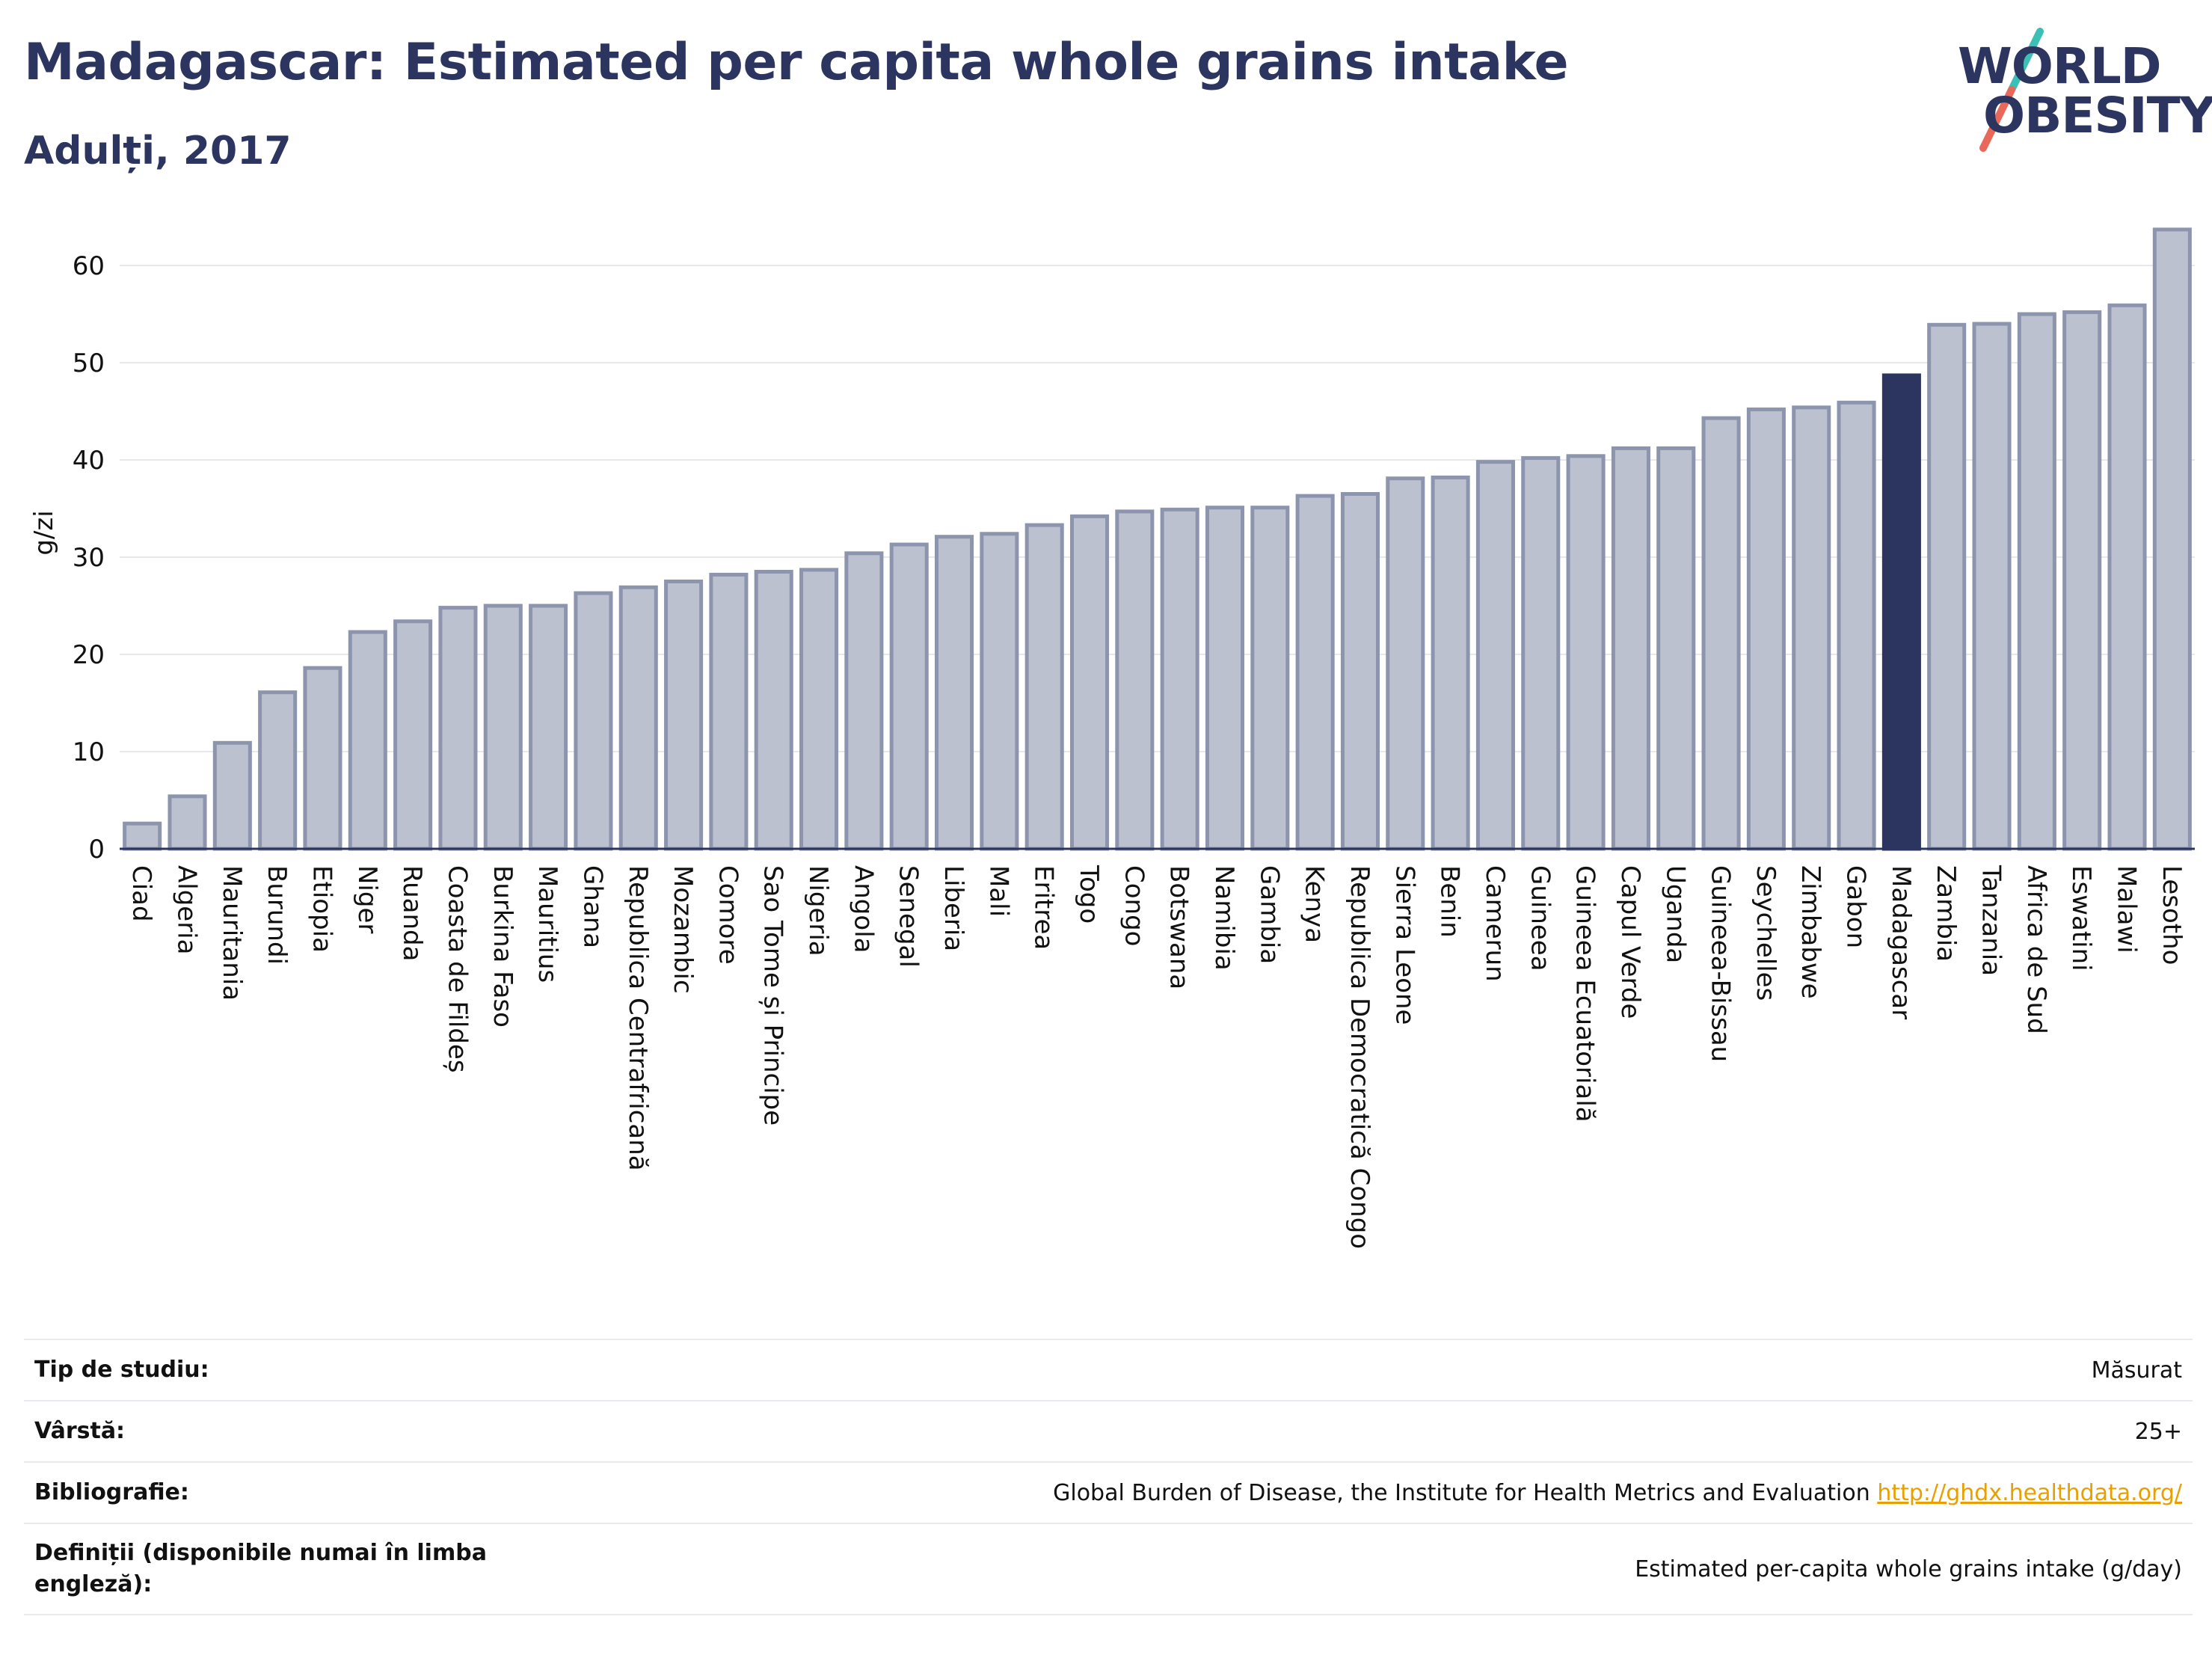 The image size is (2212, 1655). Describe the element at coordinates (1992, 586) in the screenshot. I see `bar-tanzania` at that location.